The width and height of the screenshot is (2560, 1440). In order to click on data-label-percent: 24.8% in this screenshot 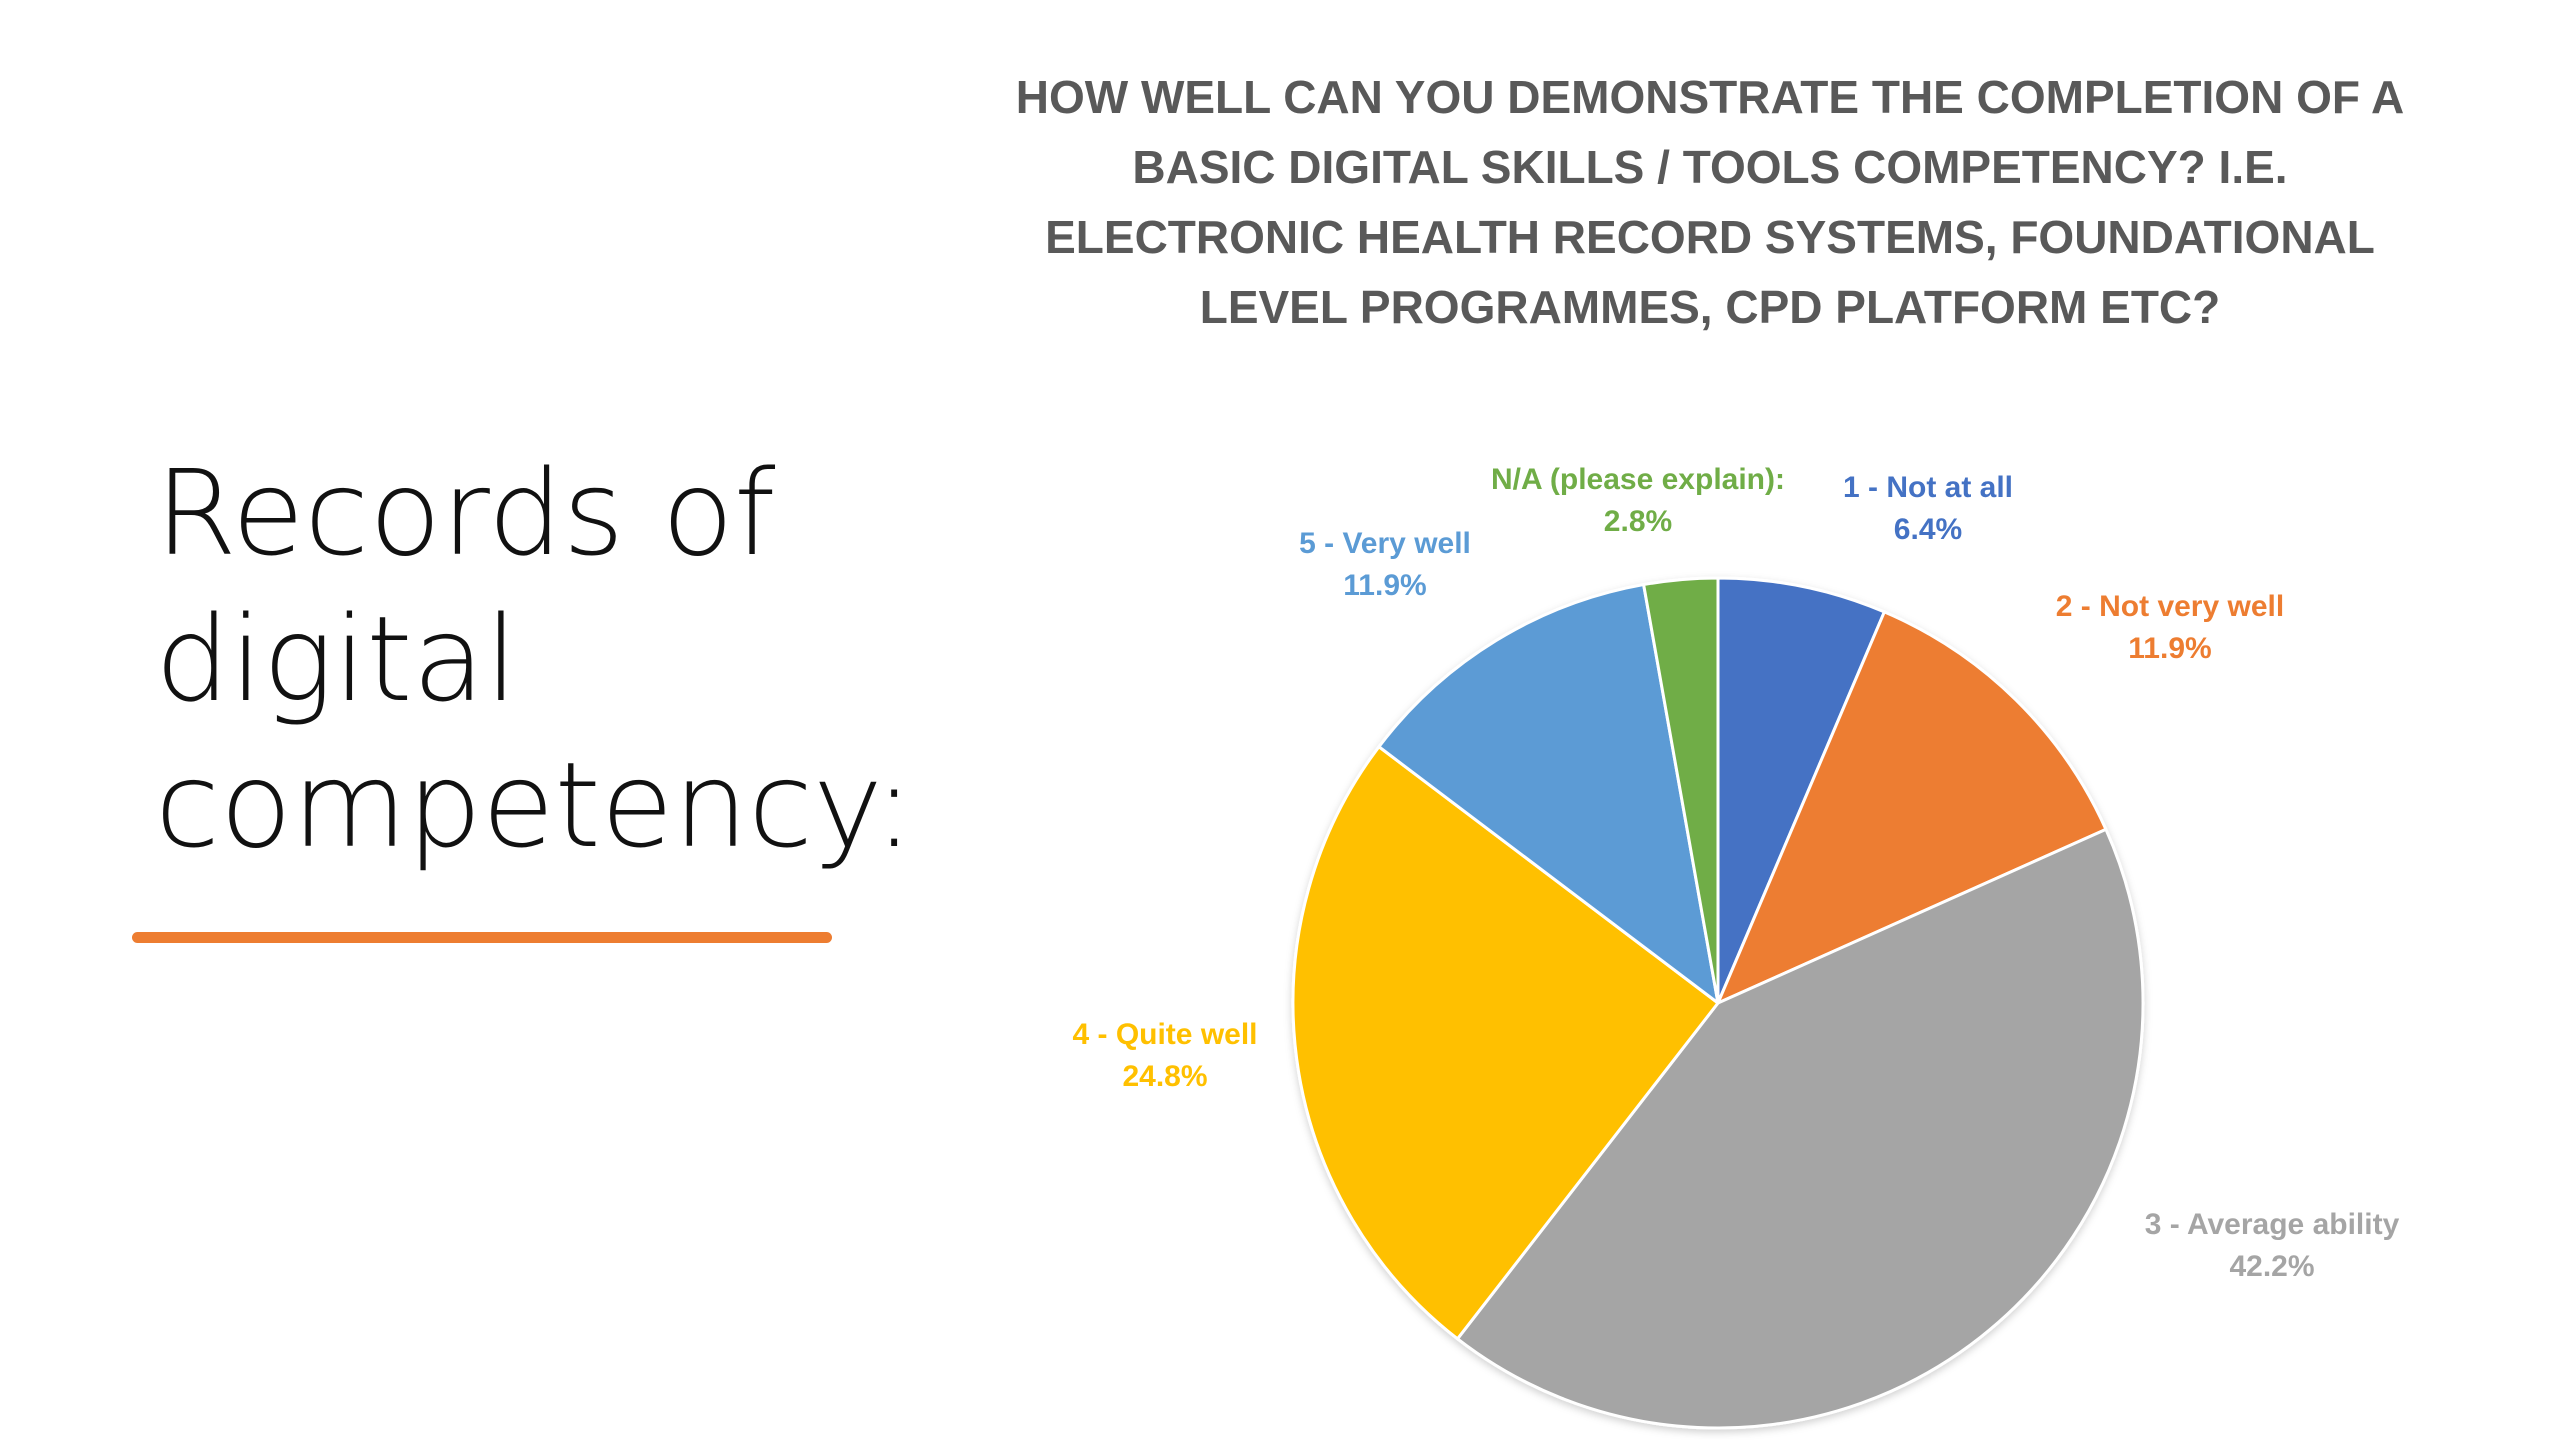, I will do `click(1164, 1076)`.